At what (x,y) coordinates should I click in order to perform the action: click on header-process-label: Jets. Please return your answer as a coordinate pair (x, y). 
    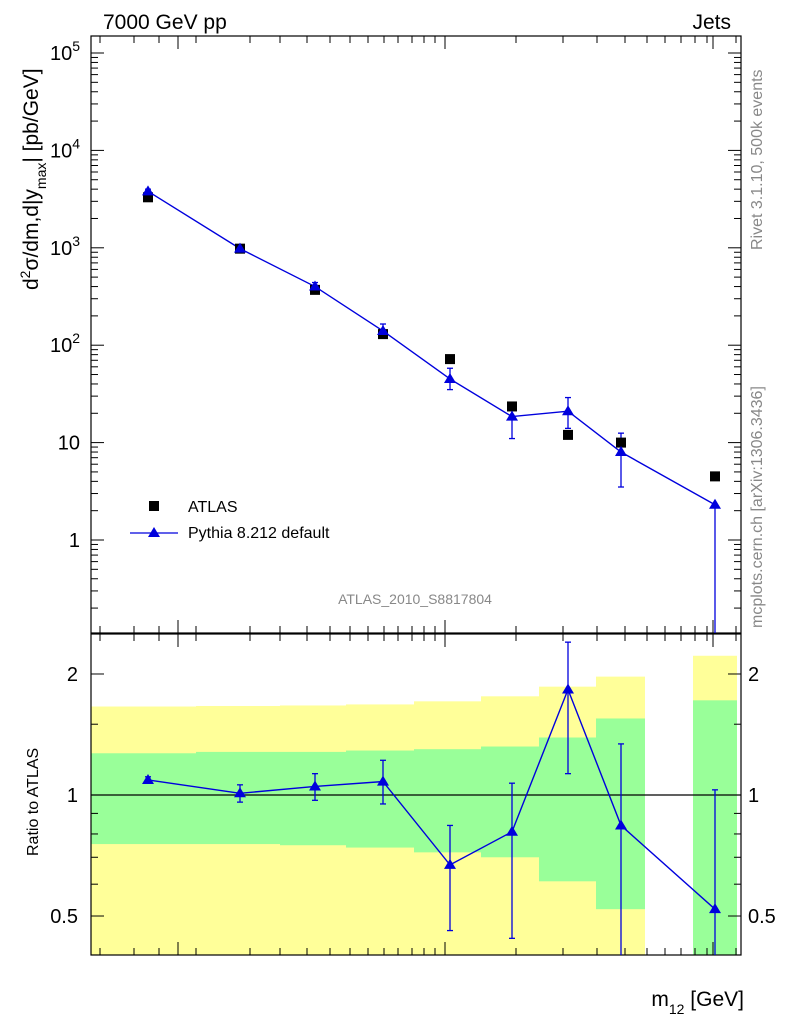
    Looking at the image, I should click on (711, 22).